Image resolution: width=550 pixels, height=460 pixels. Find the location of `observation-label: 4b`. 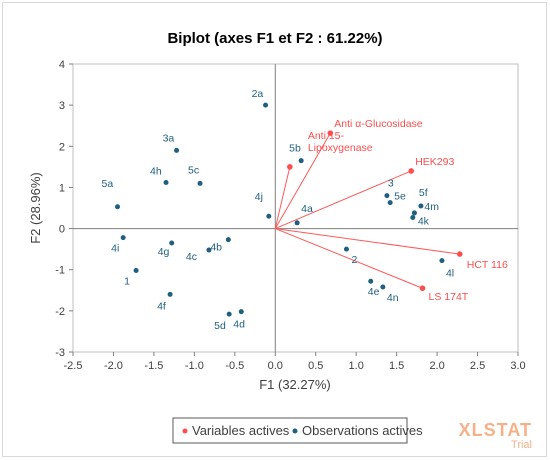

observation-label: 4b is located at coordinates (216, 248).